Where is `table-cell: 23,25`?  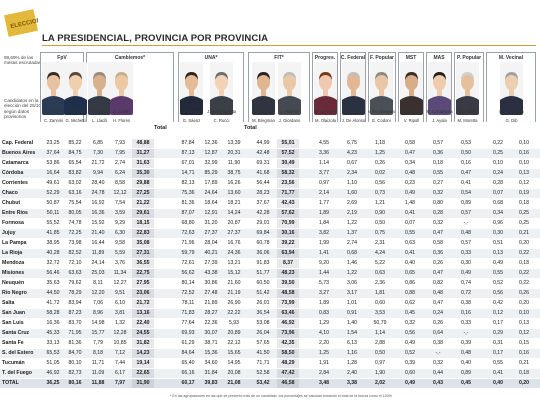 table-cell: 23,25 is located at coordinates (53, 143).